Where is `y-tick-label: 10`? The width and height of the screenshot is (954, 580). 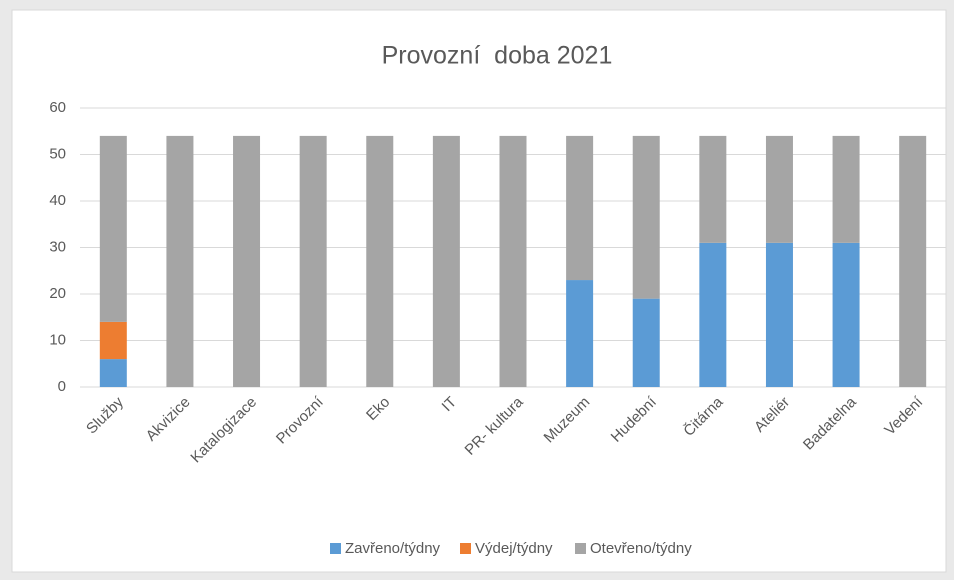
y-tick-label: 10 is located at coordinates (57, 339).